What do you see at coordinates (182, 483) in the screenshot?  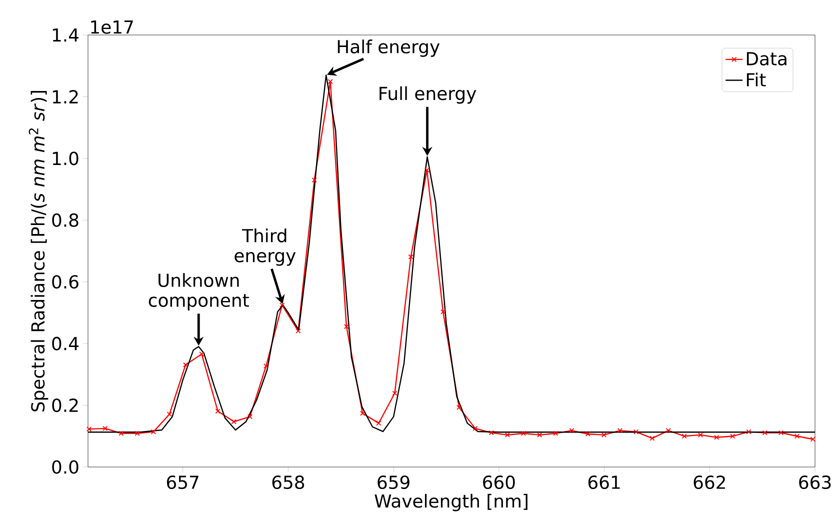 I see `x-tick-label: 657` at bounding box center [182, 483].